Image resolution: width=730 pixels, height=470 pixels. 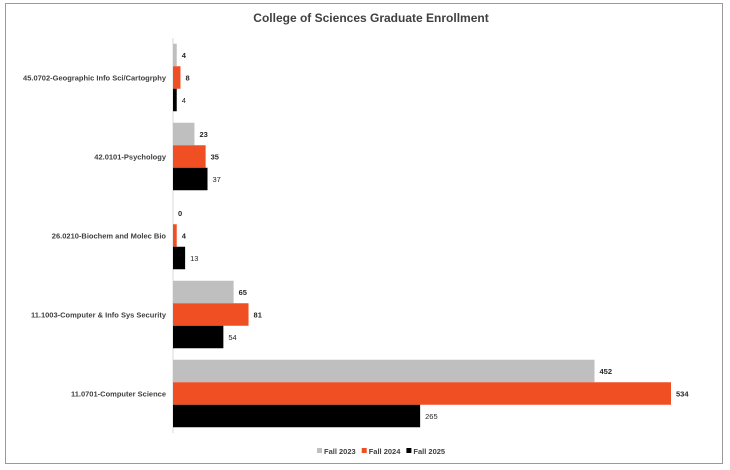 I want to click on legend: Fall 2023 Fall 2024 Fall 2025, so click(x=381, y=451).